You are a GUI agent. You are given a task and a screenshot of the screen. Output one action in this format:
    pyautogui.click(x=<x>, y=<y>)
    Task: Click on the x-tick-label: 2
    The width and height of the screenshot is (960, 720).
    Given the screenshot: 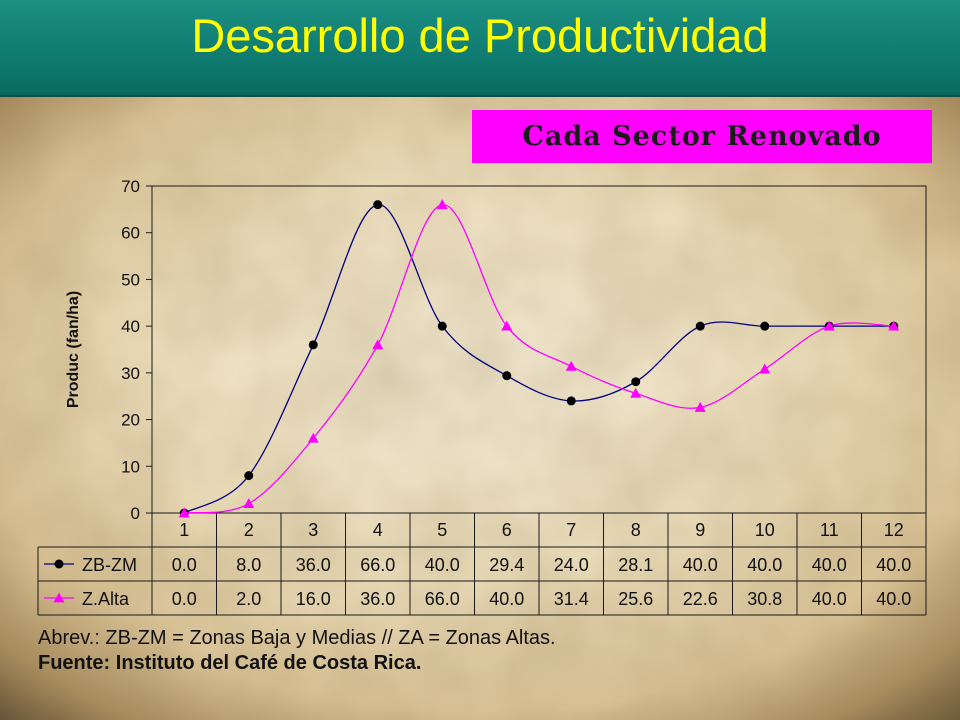 What is the action you would take?
    pyautogui.click(x=249, y=530)
    